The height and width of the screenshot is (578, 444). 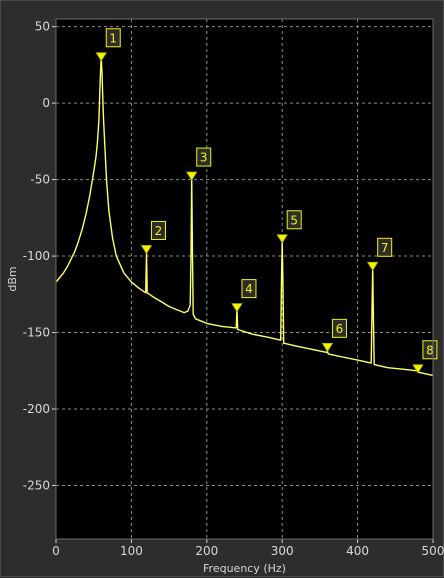 What do you see at coordinates (46, 103) in the screenshot?
I see `y-tick-label: 0` at bounding box center [46, 103].